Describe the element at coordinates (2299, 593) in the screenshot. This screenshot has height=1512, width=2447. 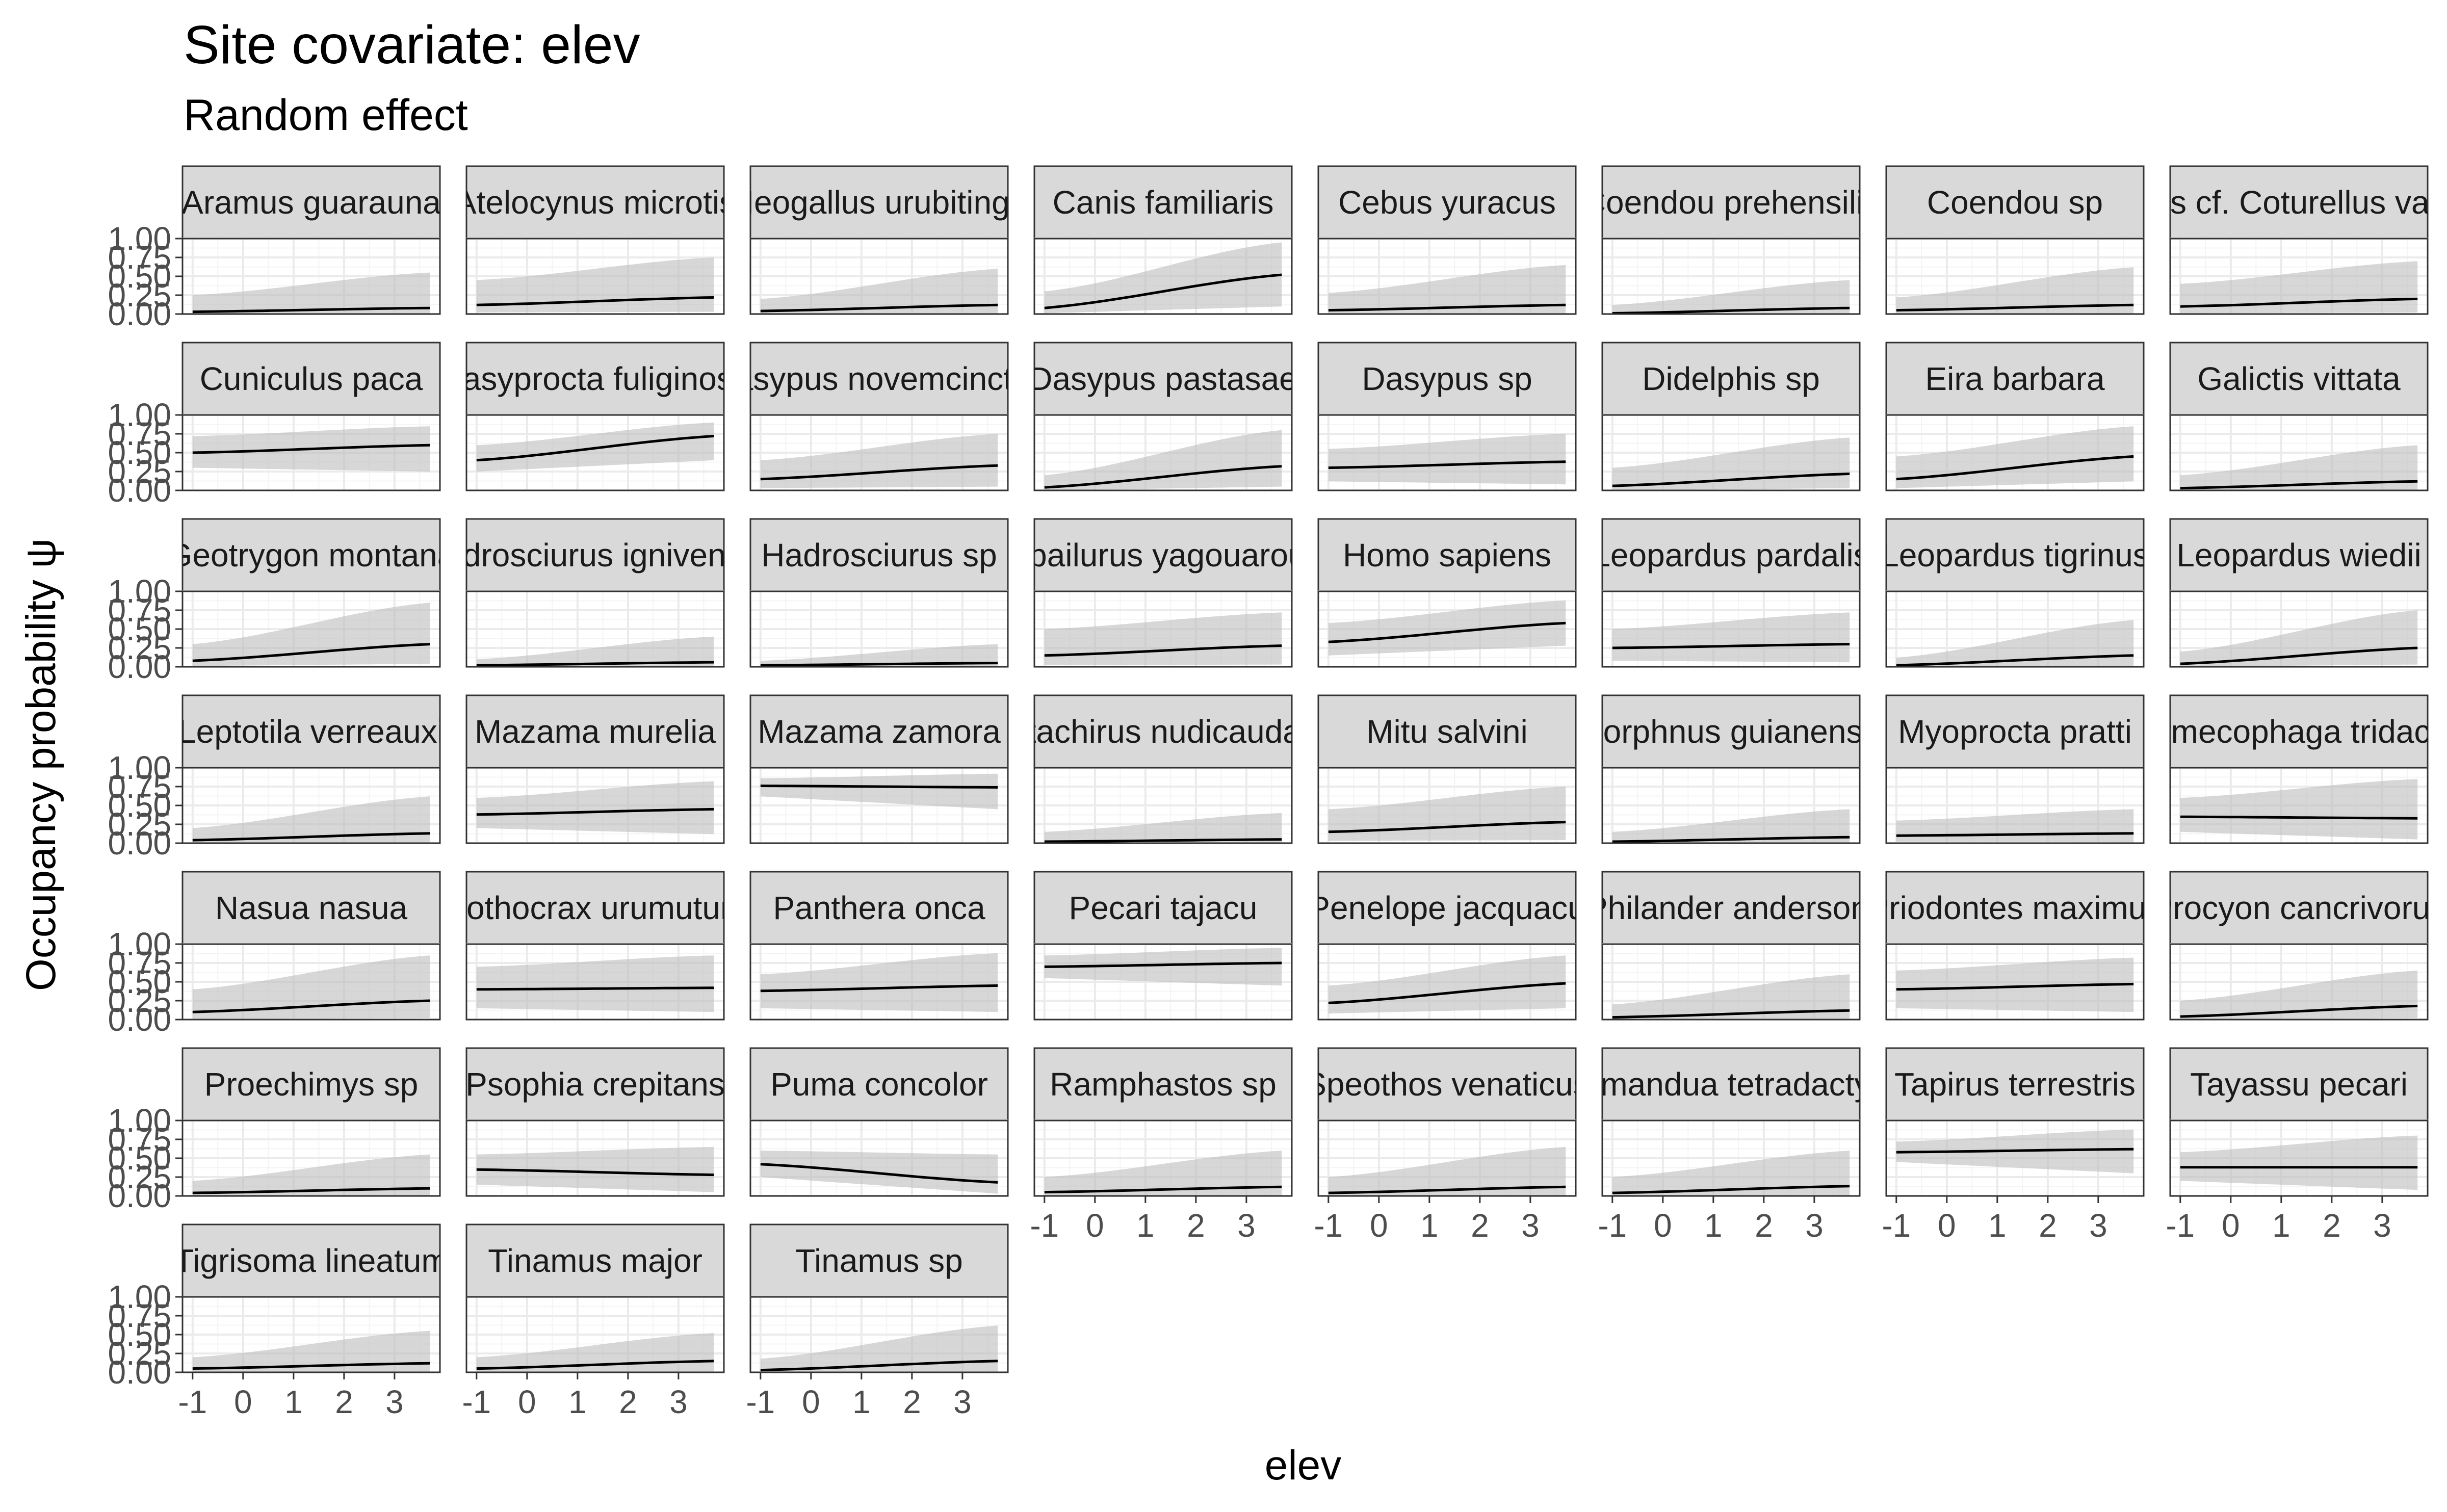
I see `facet-panel: Leopardus wiedii` at that location.